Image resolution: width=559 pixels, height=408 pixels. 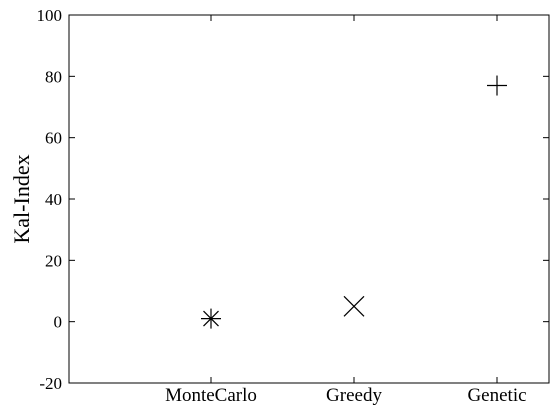 What do you see at coordinates (50, 15) in the screenshot?
I see `y-tick-label: 100` at bounding box center [50, 15].